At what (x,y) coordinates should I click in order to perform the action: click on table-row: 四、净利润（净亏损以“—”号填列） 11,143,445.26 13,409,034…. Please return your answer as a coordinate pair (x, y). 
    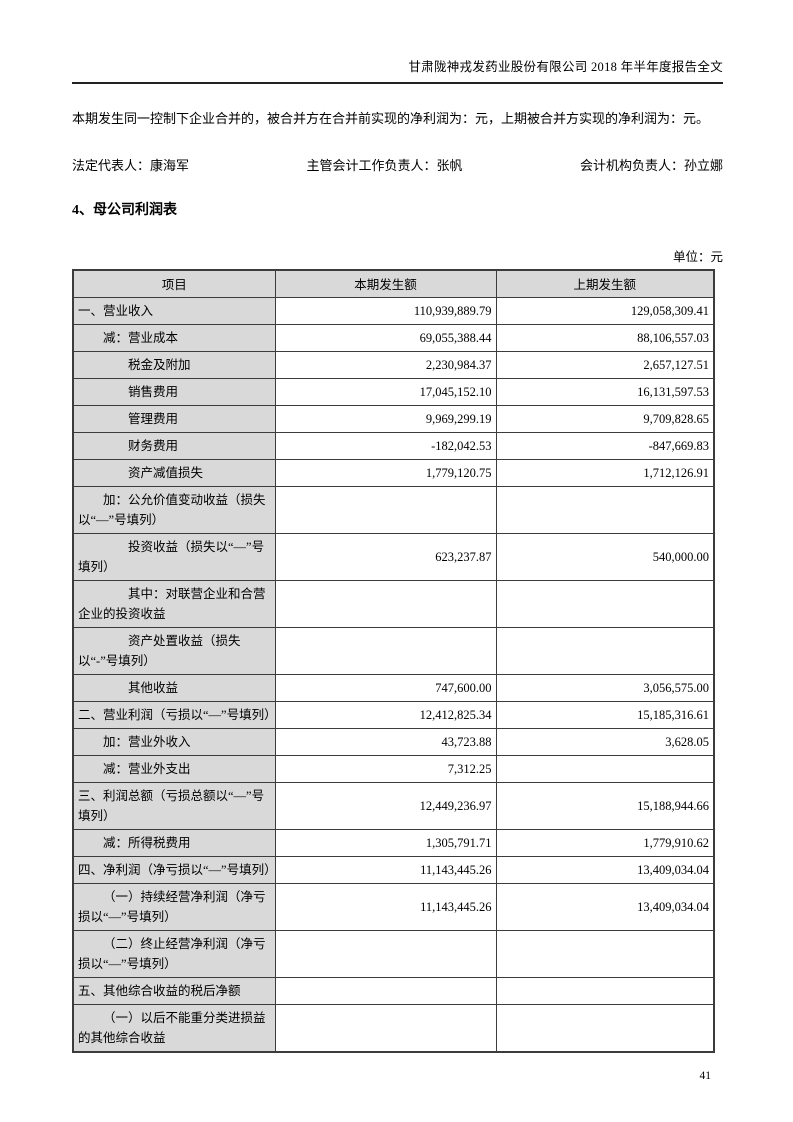
    Looking at the image, I should click on (393, 869).